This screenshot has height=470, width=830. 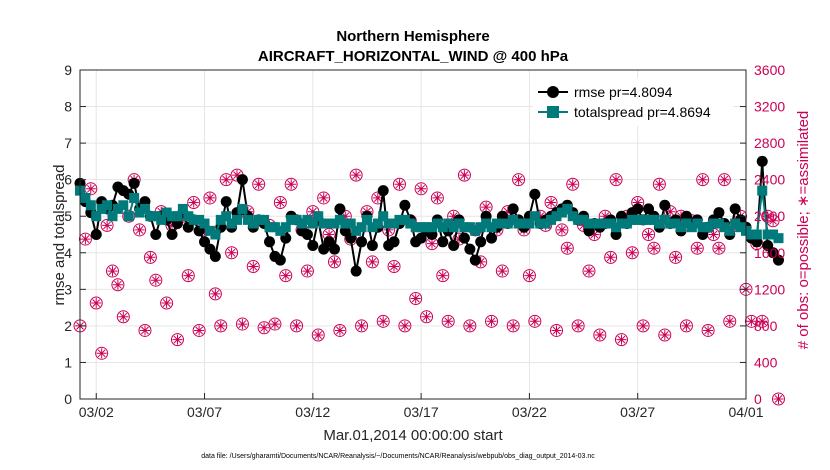 I want to click on x-tick-label: 03/02, so click(x=96, y=412).